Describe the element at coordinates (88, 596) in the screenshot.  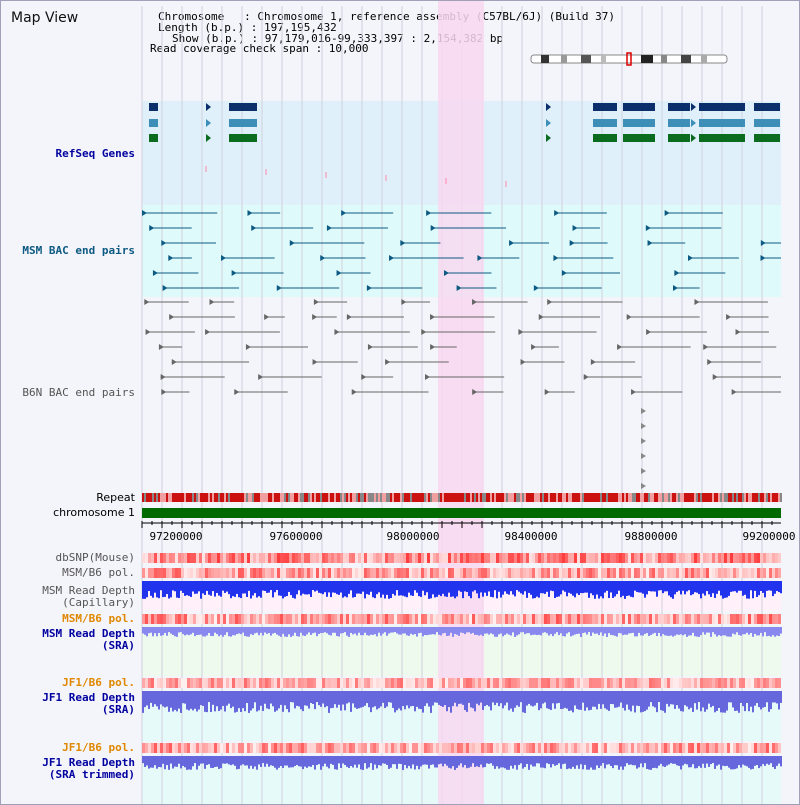
I see `track-label-msm-depth-capillary: MSM Read Depth (Capillary)` at that location.